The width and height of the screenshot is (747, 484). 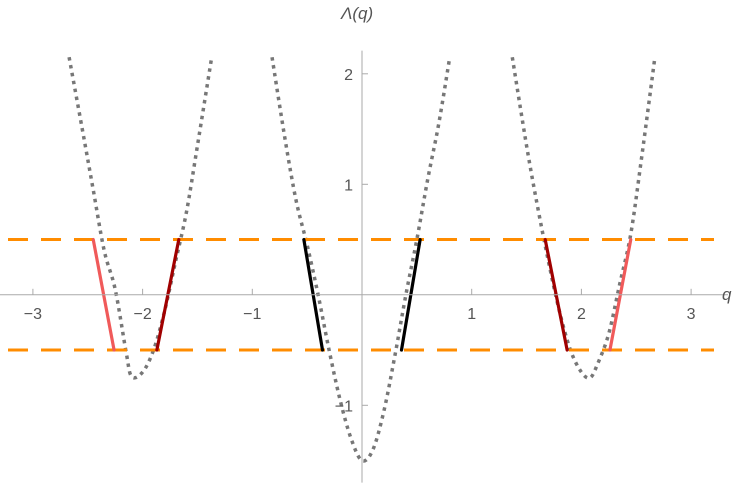 What do you see at coordinates (581, 314) in the screenshot?
I see `x-tick-label: 2` at bounding box center [581, 314].